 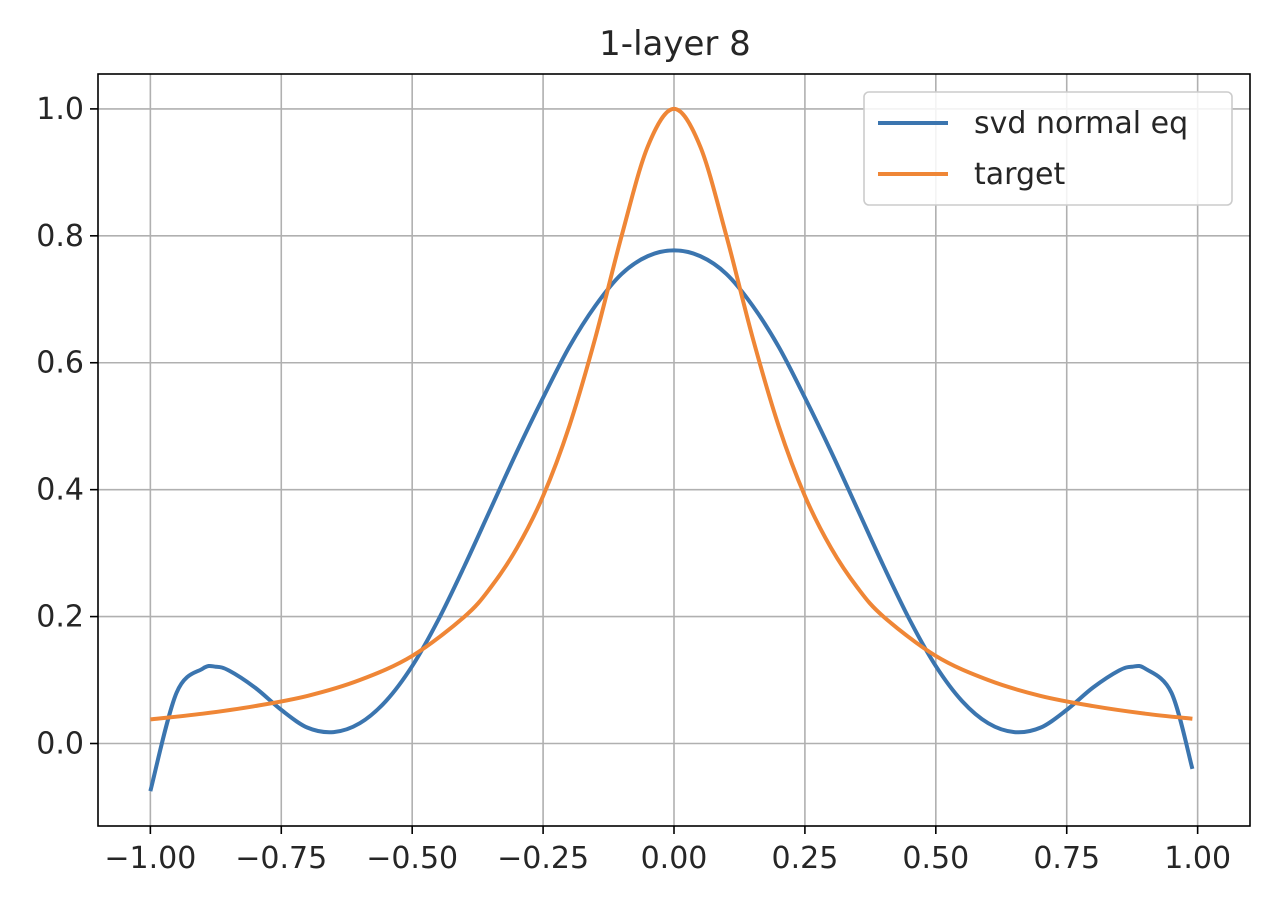 I want to click on x-tick-label: 0.50, so click(x=935, y=858).